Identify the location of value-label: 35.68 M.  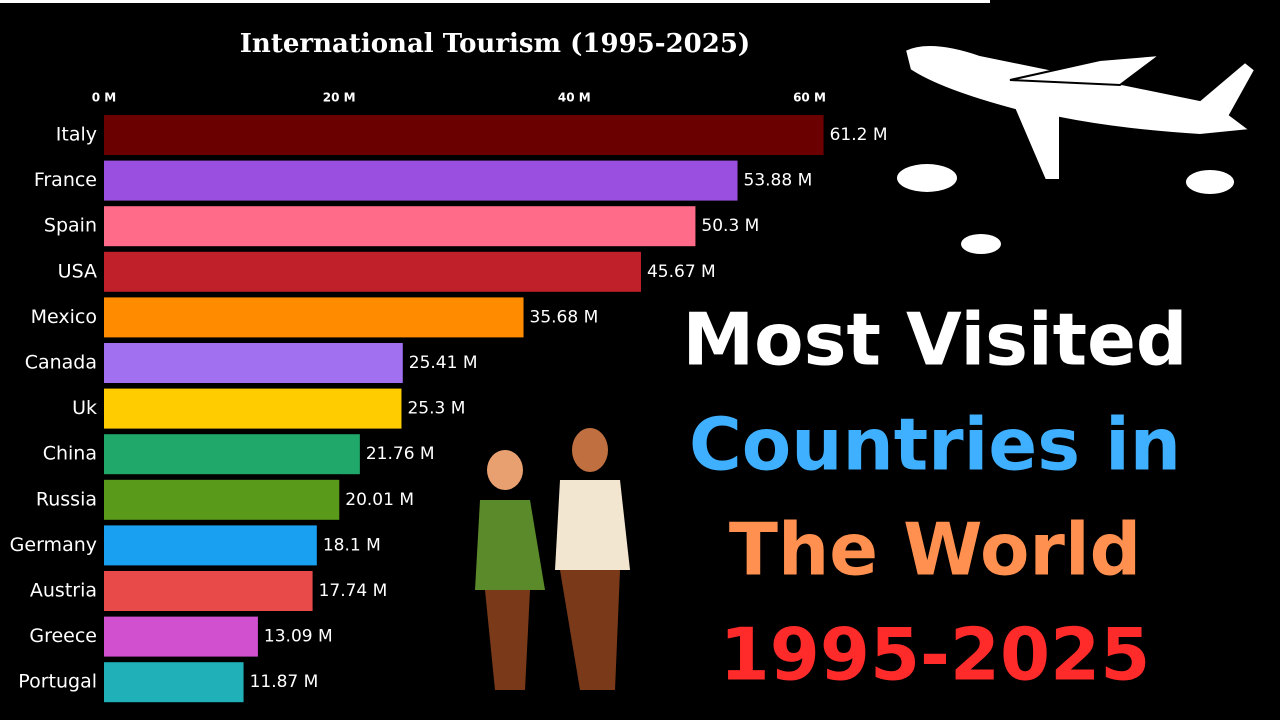
(564, 317).